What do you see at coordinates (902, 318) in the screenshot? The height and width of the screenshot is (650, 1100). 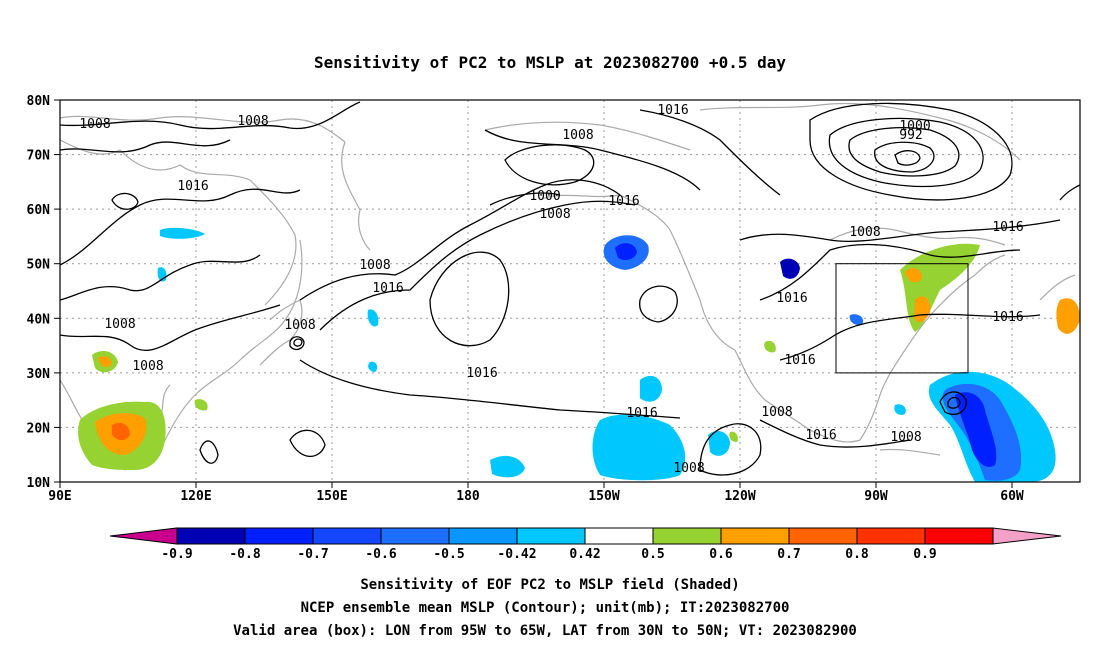 I see `valid-area-box` at bounding box center [902, 318].